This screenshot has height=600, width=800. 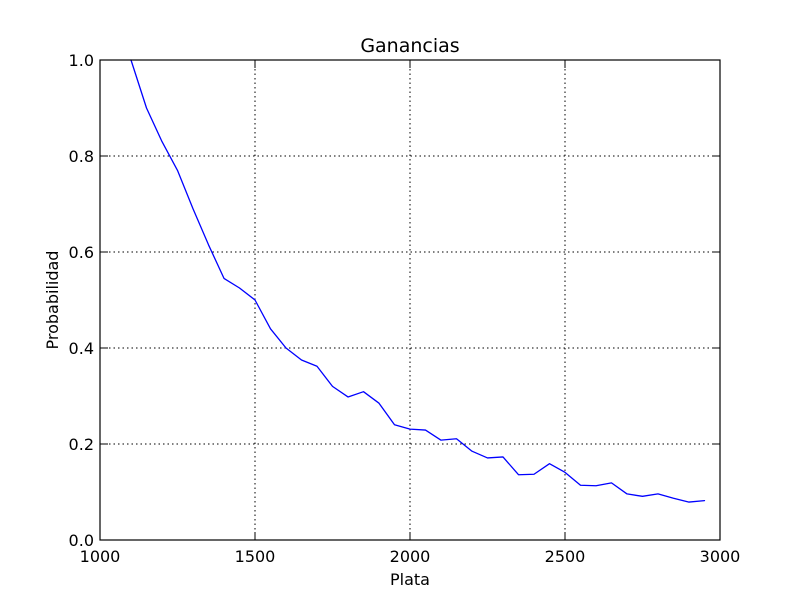 I want to click on y-axis-tick-labels: 0.0 0.2 0.4 0.6 0.8 1.0, so click(x=81, y=300).